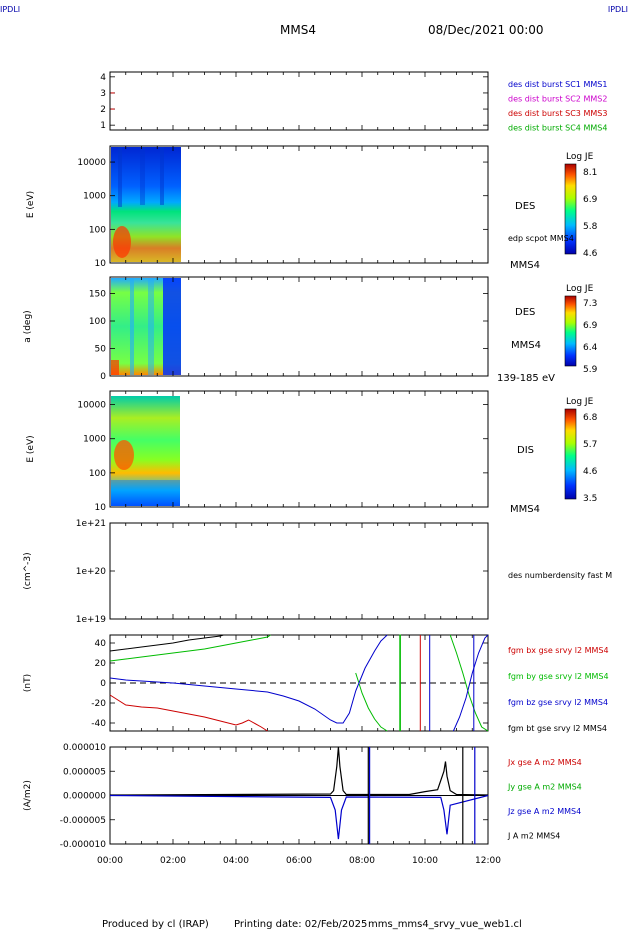  I want to click on dis-energy-instrument-label: DIS, so click(525, 450).